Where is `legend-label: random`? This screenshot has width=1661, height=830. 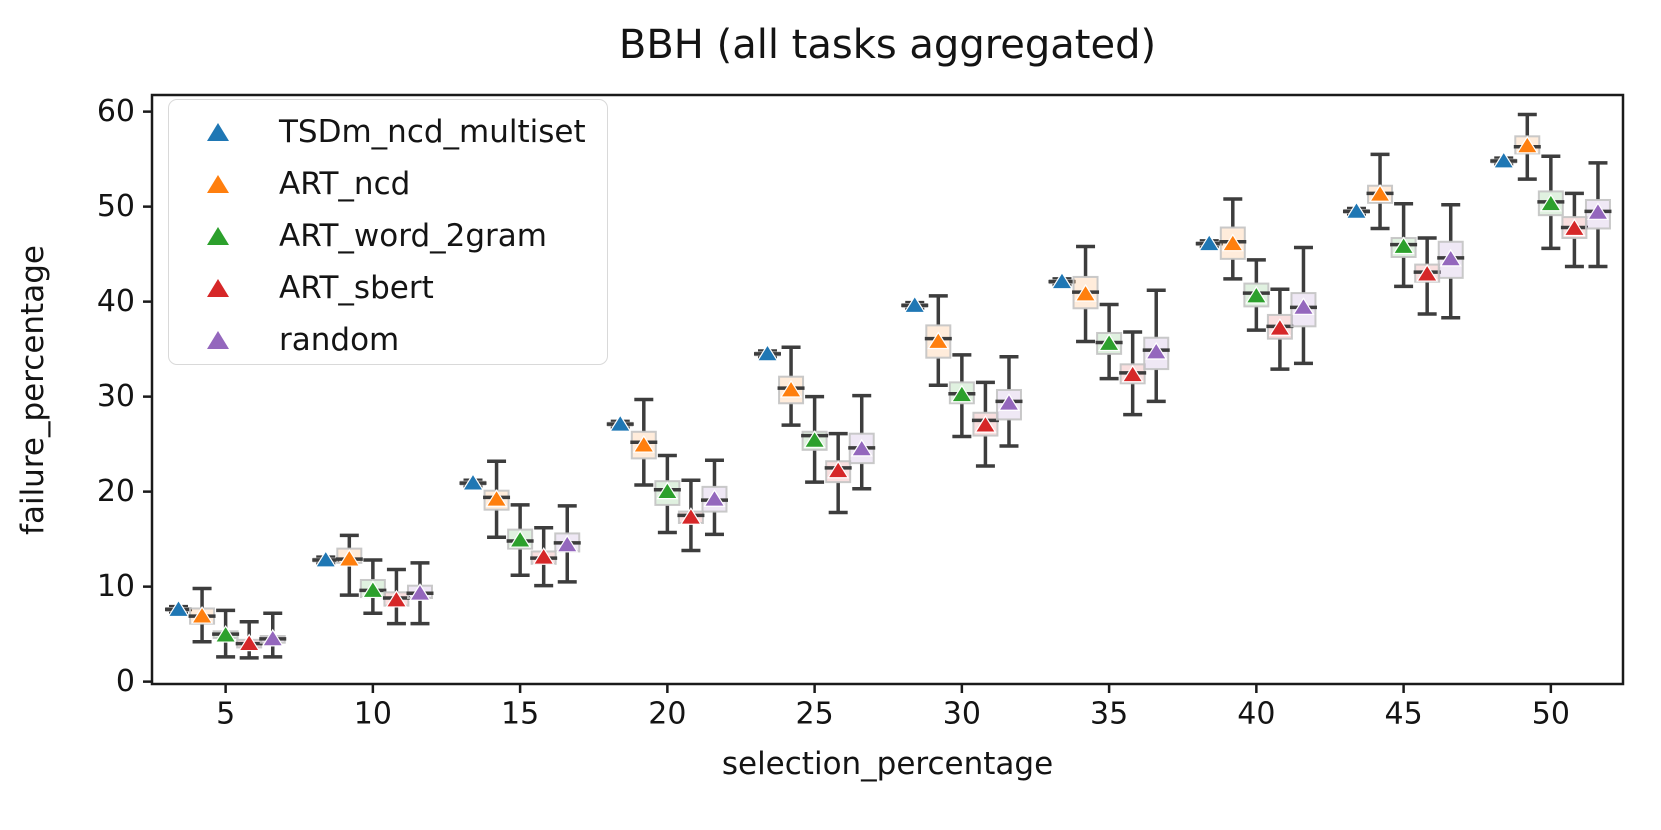
legend-label: random is located at coordinates (339, 340).